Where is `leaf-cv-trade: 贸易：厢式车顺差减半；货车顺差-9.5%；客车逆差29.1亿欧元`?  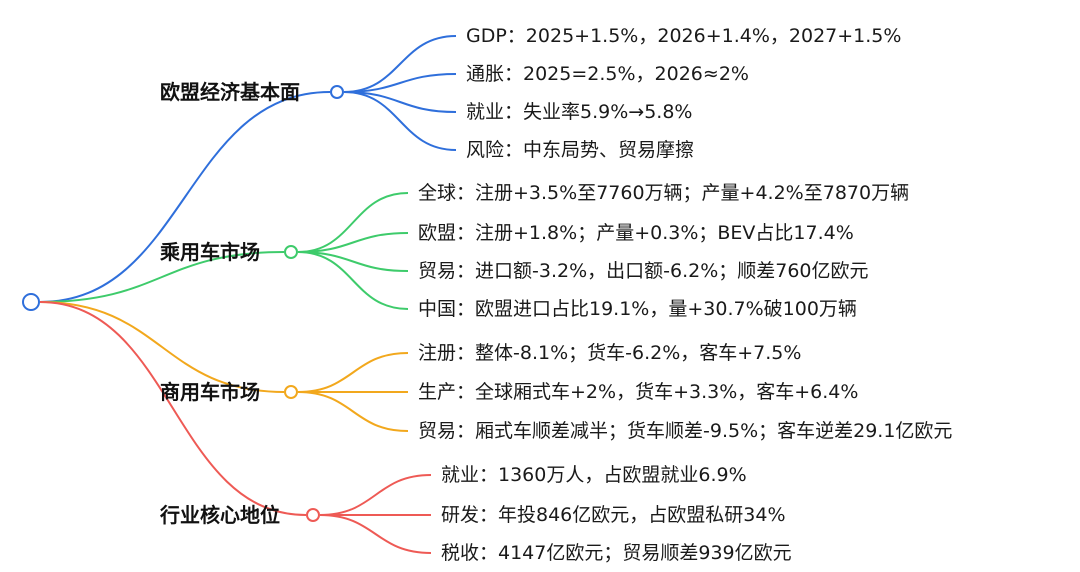 leaf-cv-trade: 贸易：厢式车顺差减半；货车顺差-9.5%；客车逆差29.1亿欧元 is located at coordinates (685, 431).